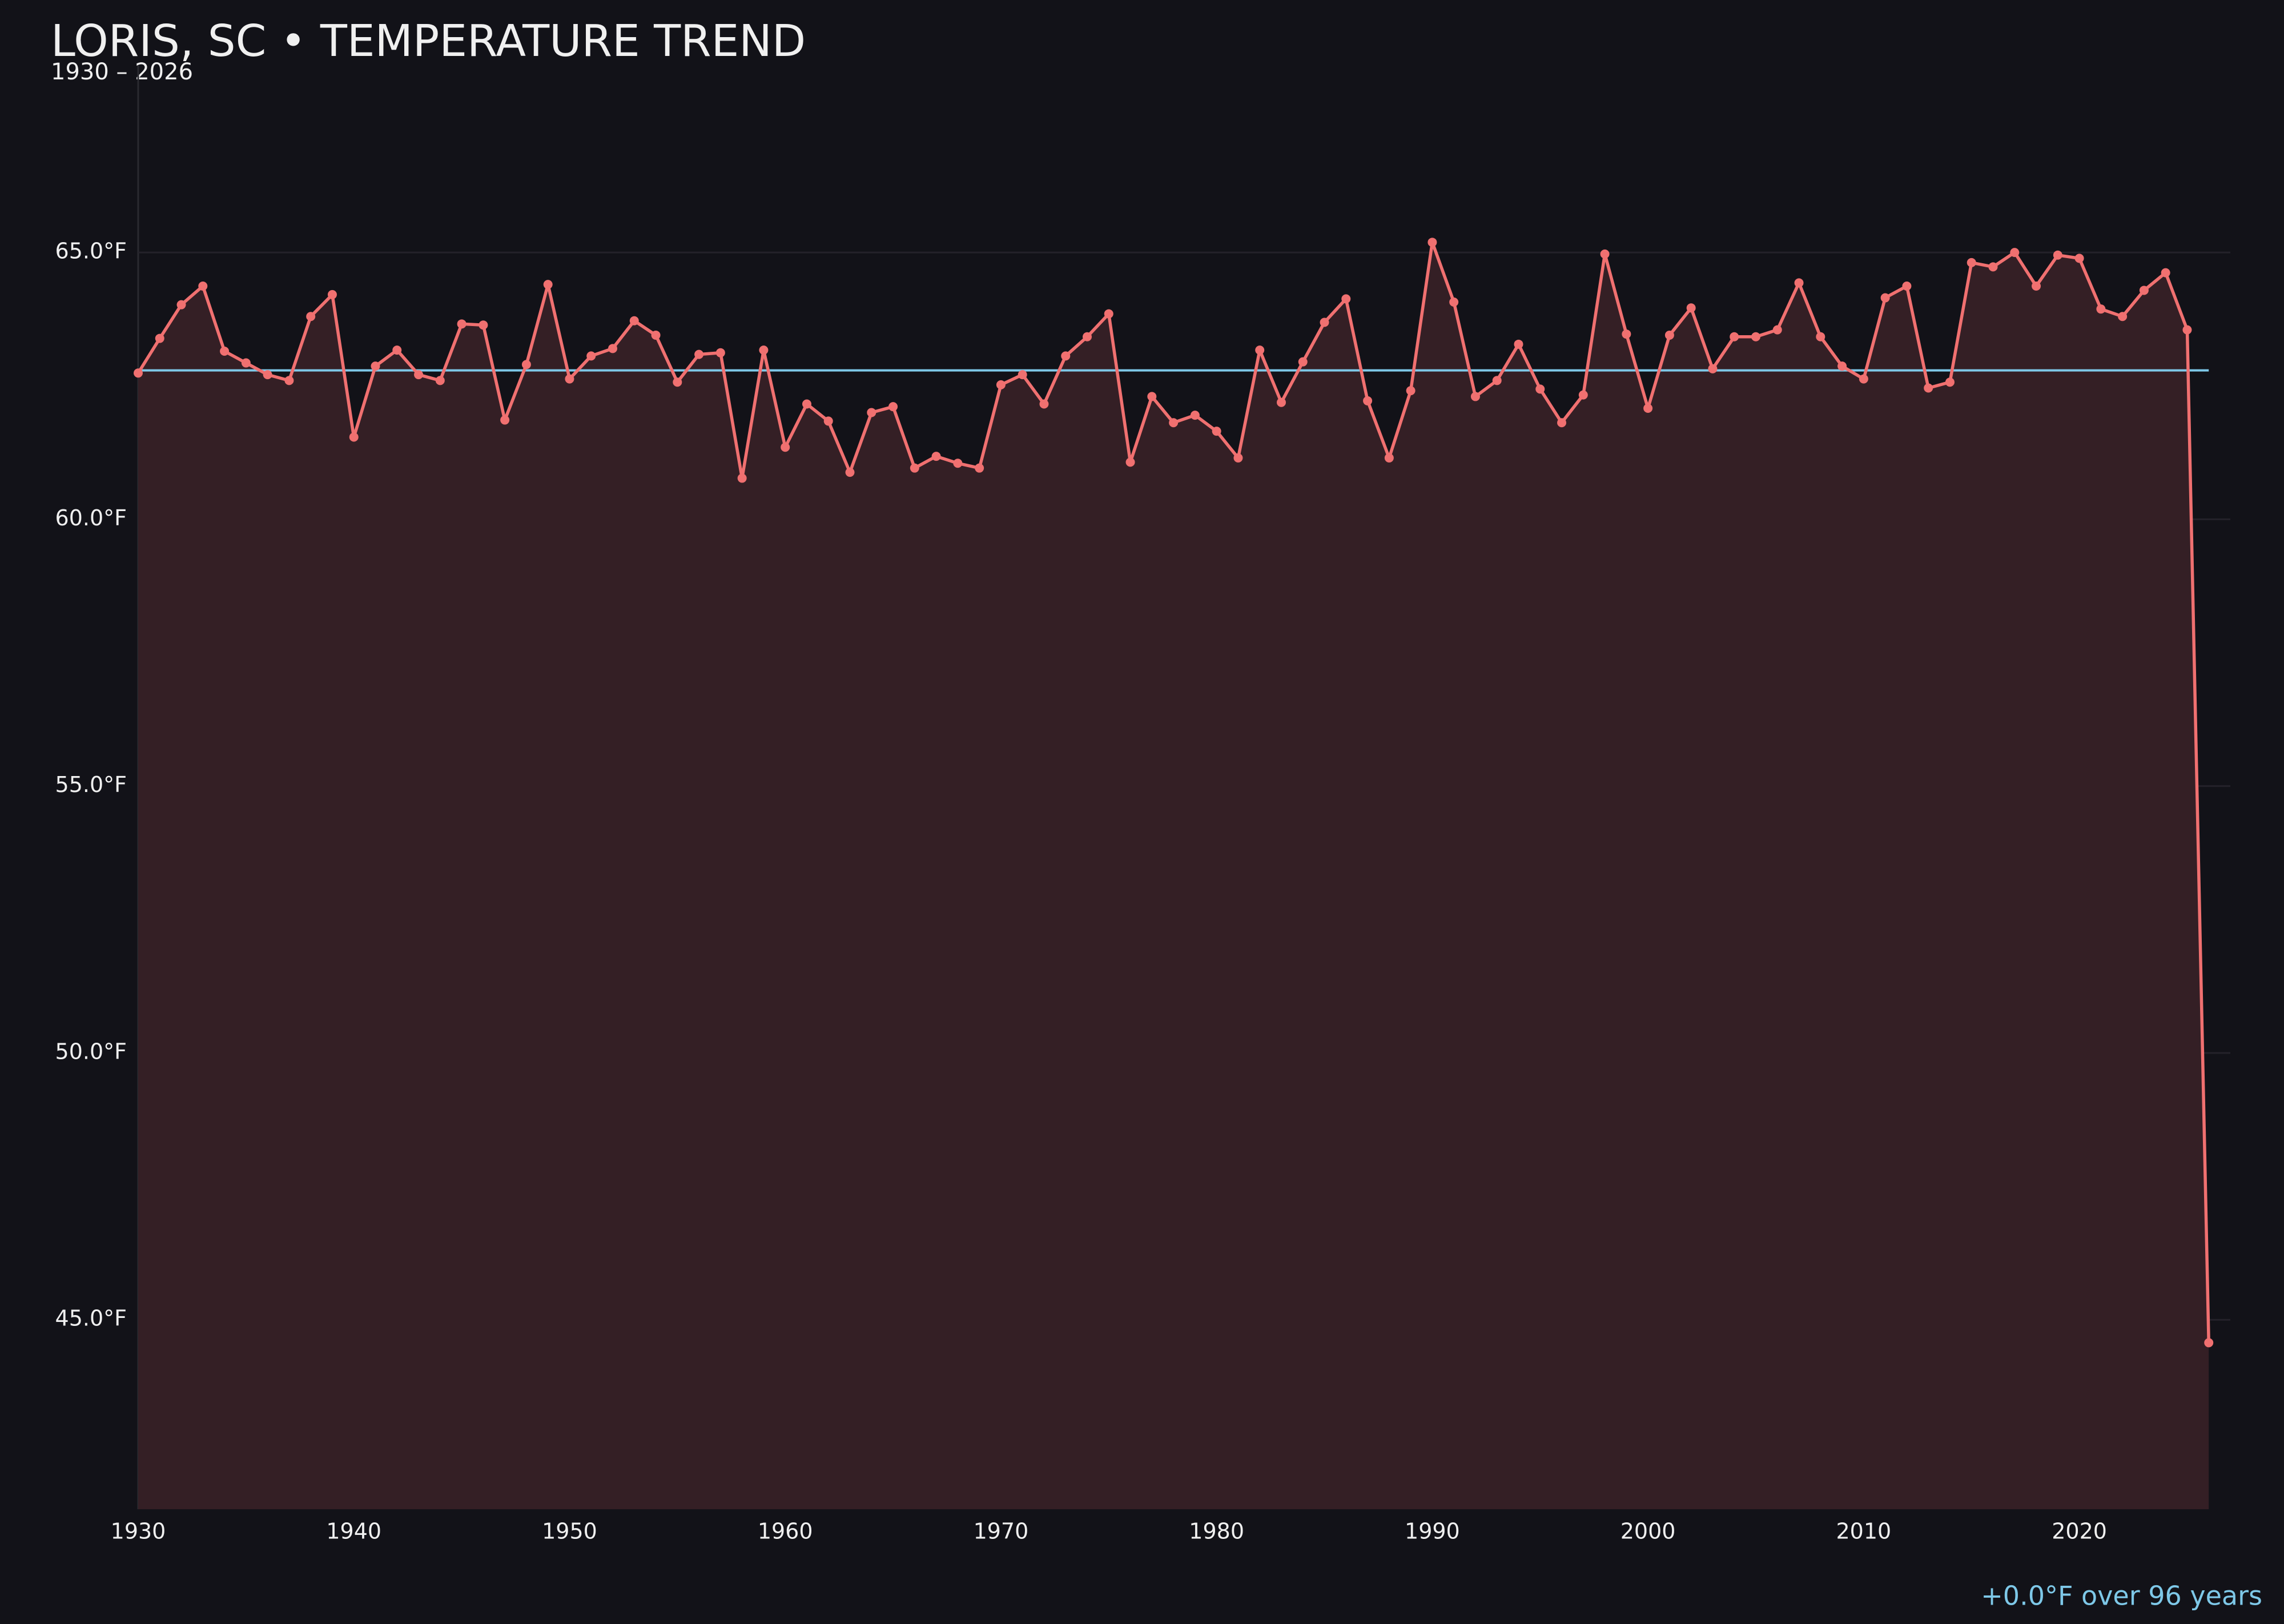  Describe the element at coordinates (91, 251) in the screenshot. I see `y-tick-label: 65.0°F` at that location.